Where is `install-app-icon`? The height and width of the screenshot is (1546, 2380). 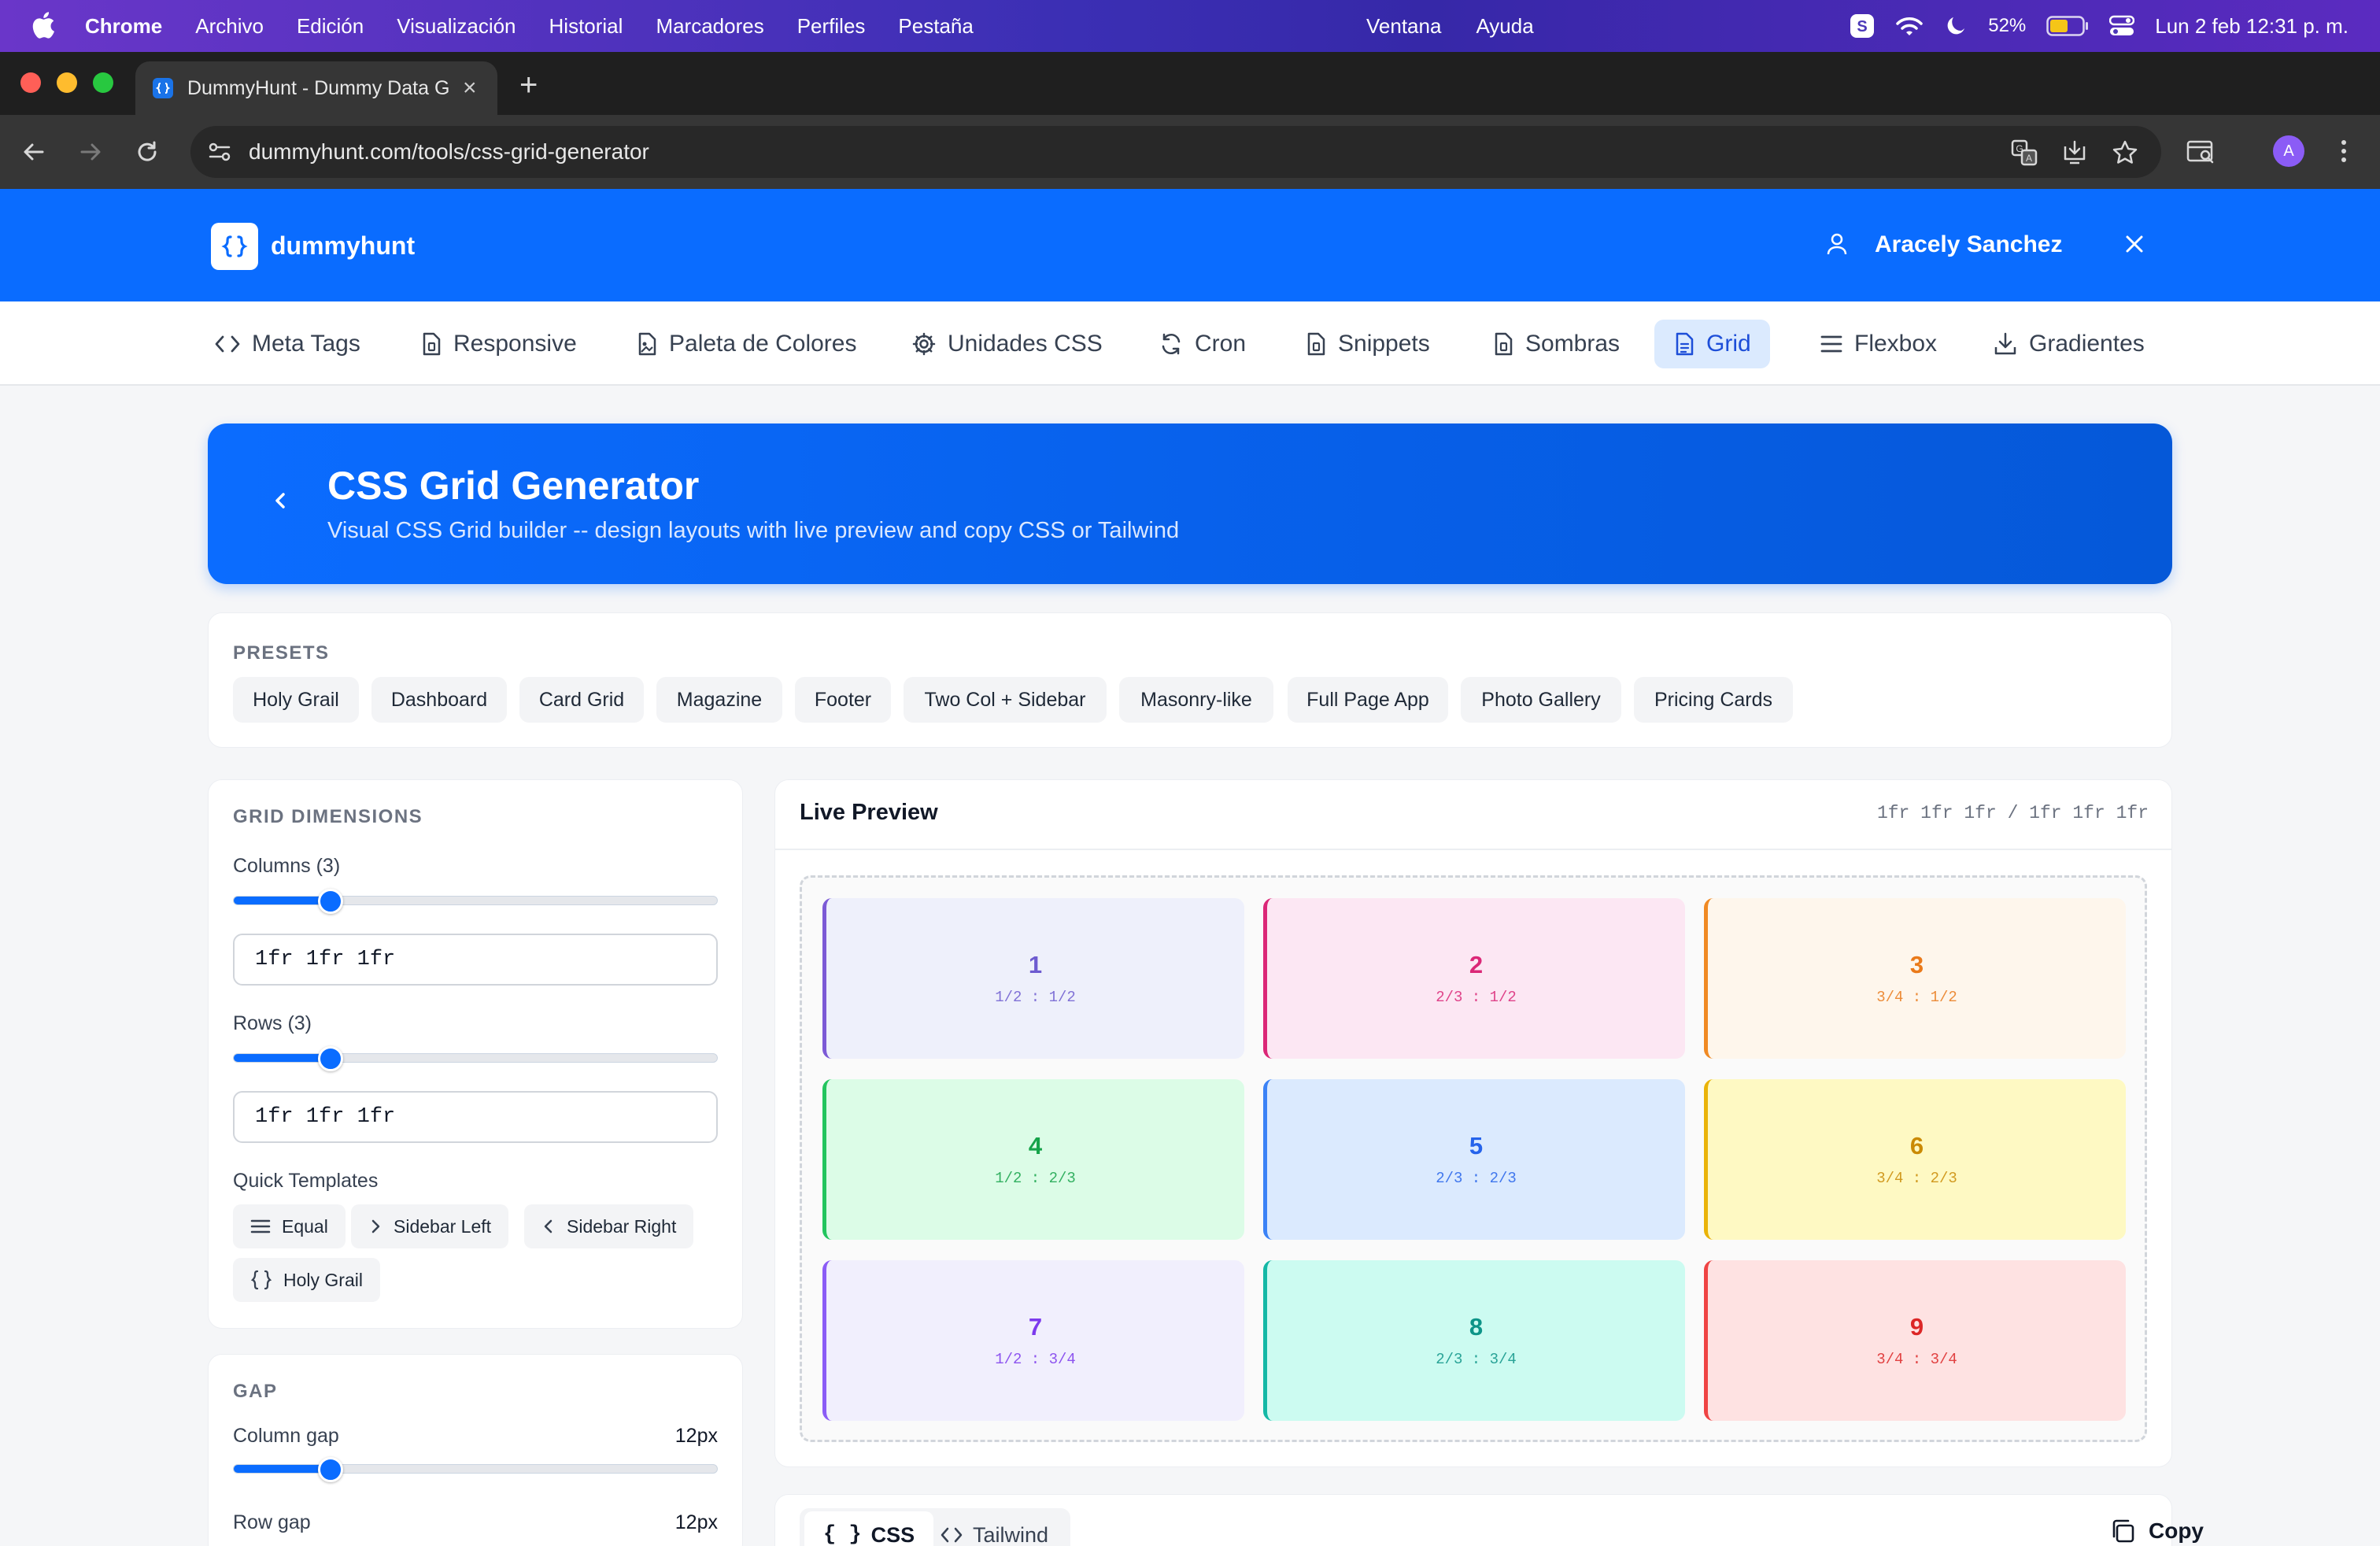
install-app-icon is located at coordinates (2074, 153).